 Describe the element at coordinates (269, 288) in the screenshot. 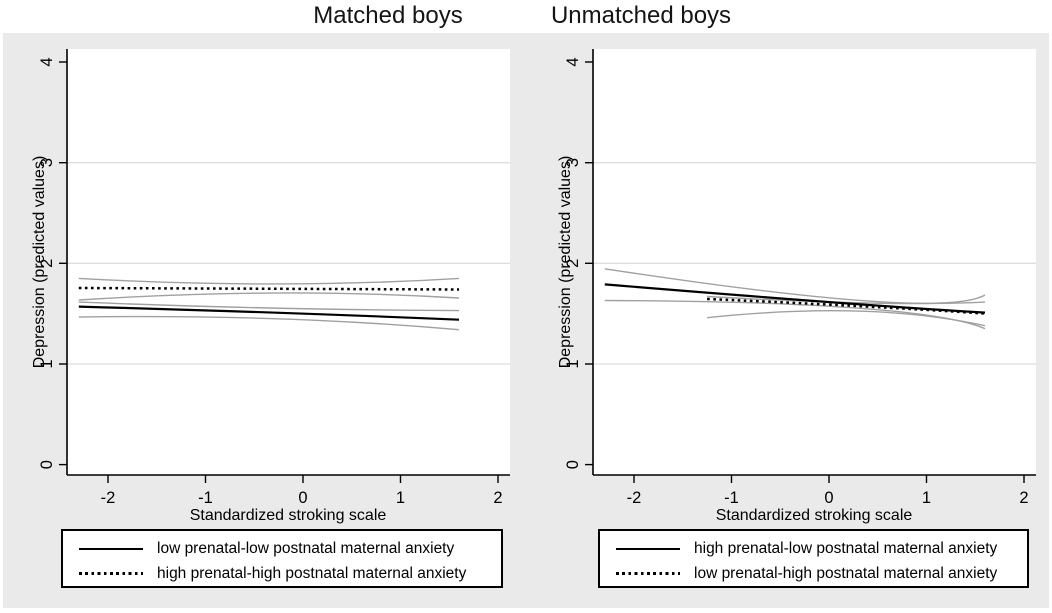

I see `dotted-prediction-line` at that location.